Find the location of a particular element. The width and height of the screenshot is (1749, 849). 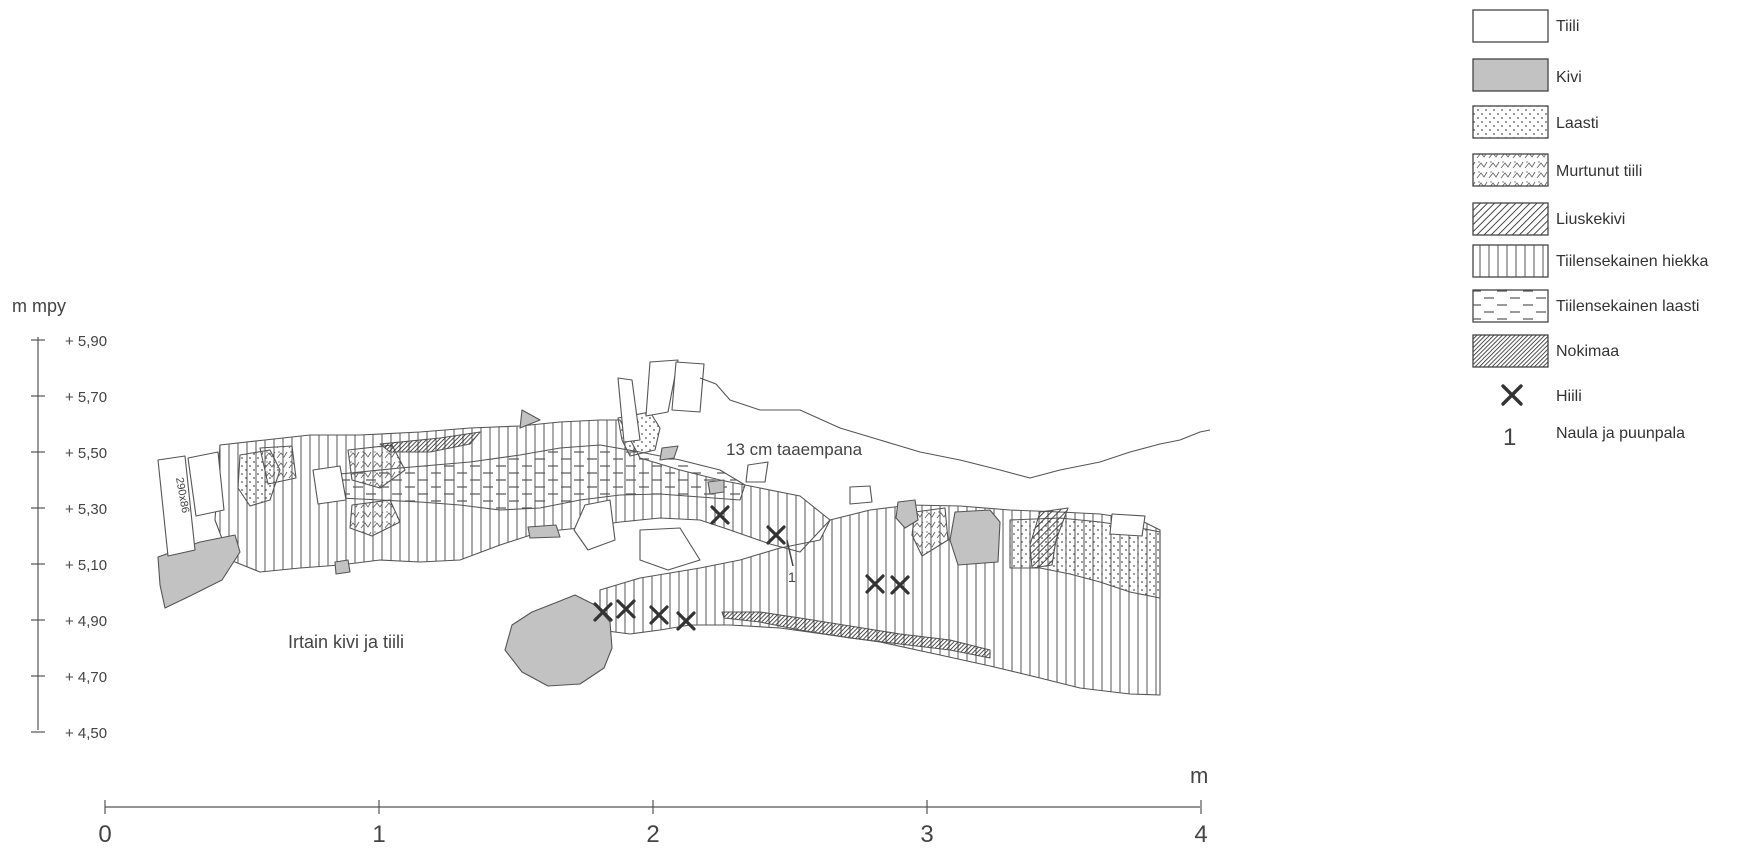

horizontal-axis: m 0 1 2 3 4 is located at coordinates (653, 805).